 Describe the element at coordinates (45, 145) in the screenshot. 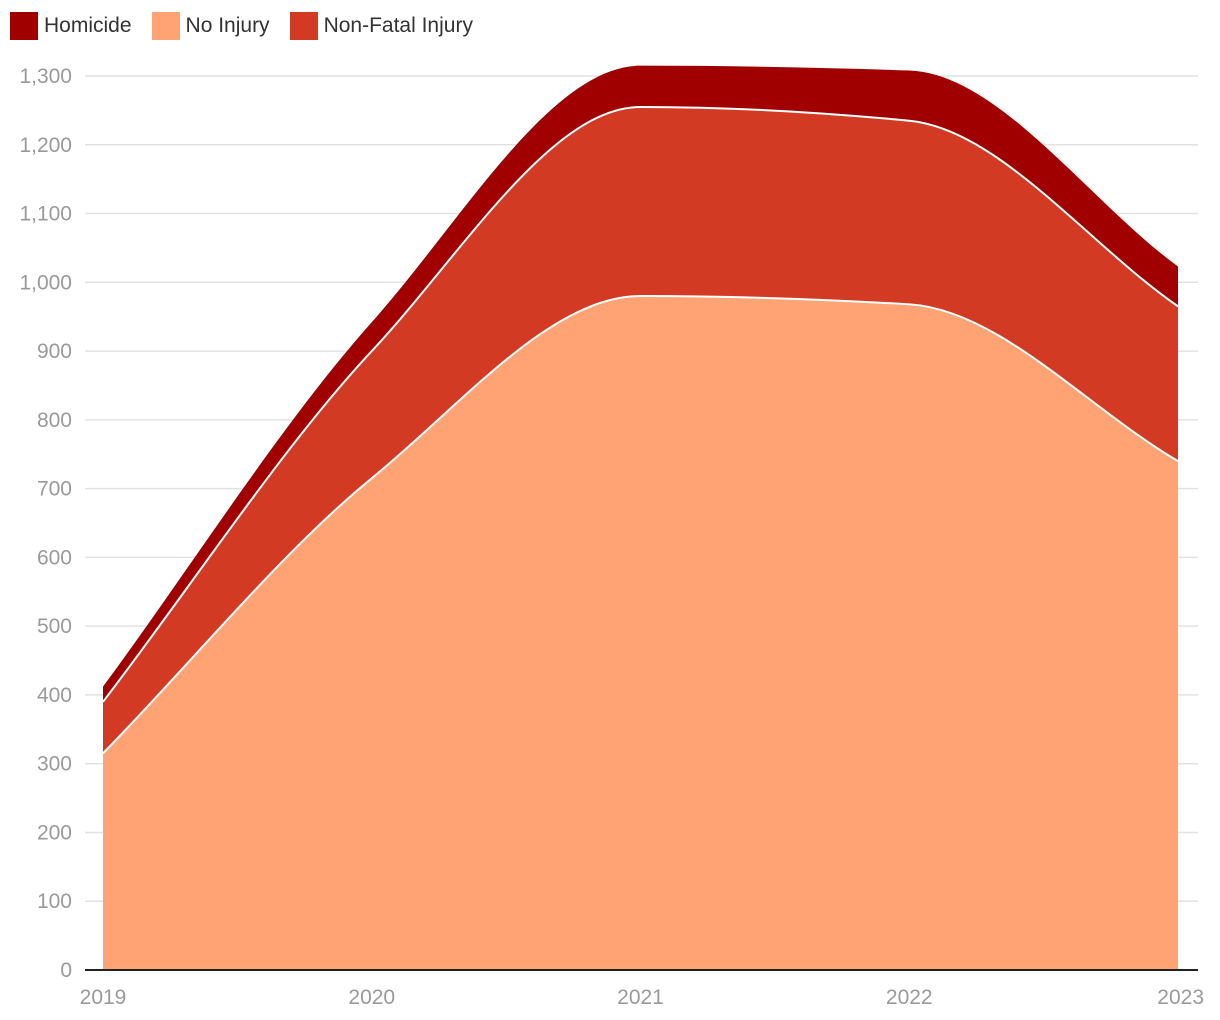

I see `y-tick-label: 1,200` at that location.